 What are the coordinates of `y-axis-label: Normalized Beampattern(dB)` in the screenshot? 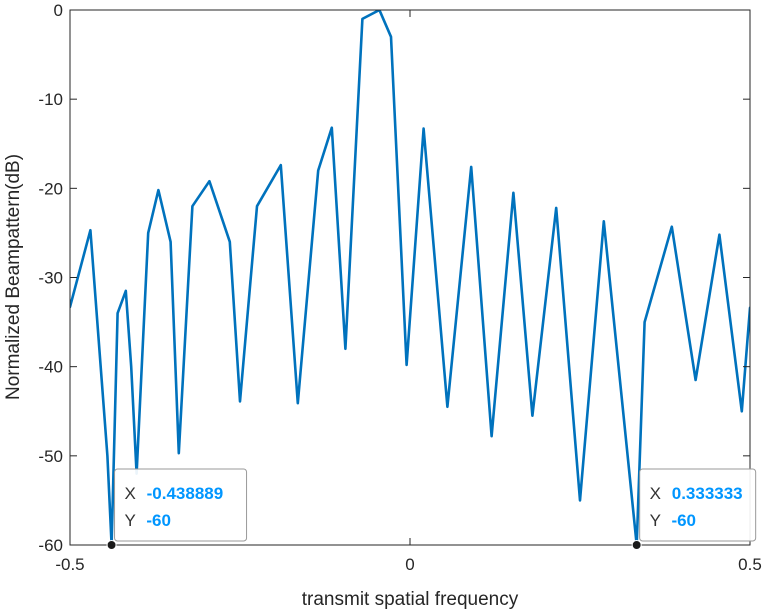 It's located at (13, 277).